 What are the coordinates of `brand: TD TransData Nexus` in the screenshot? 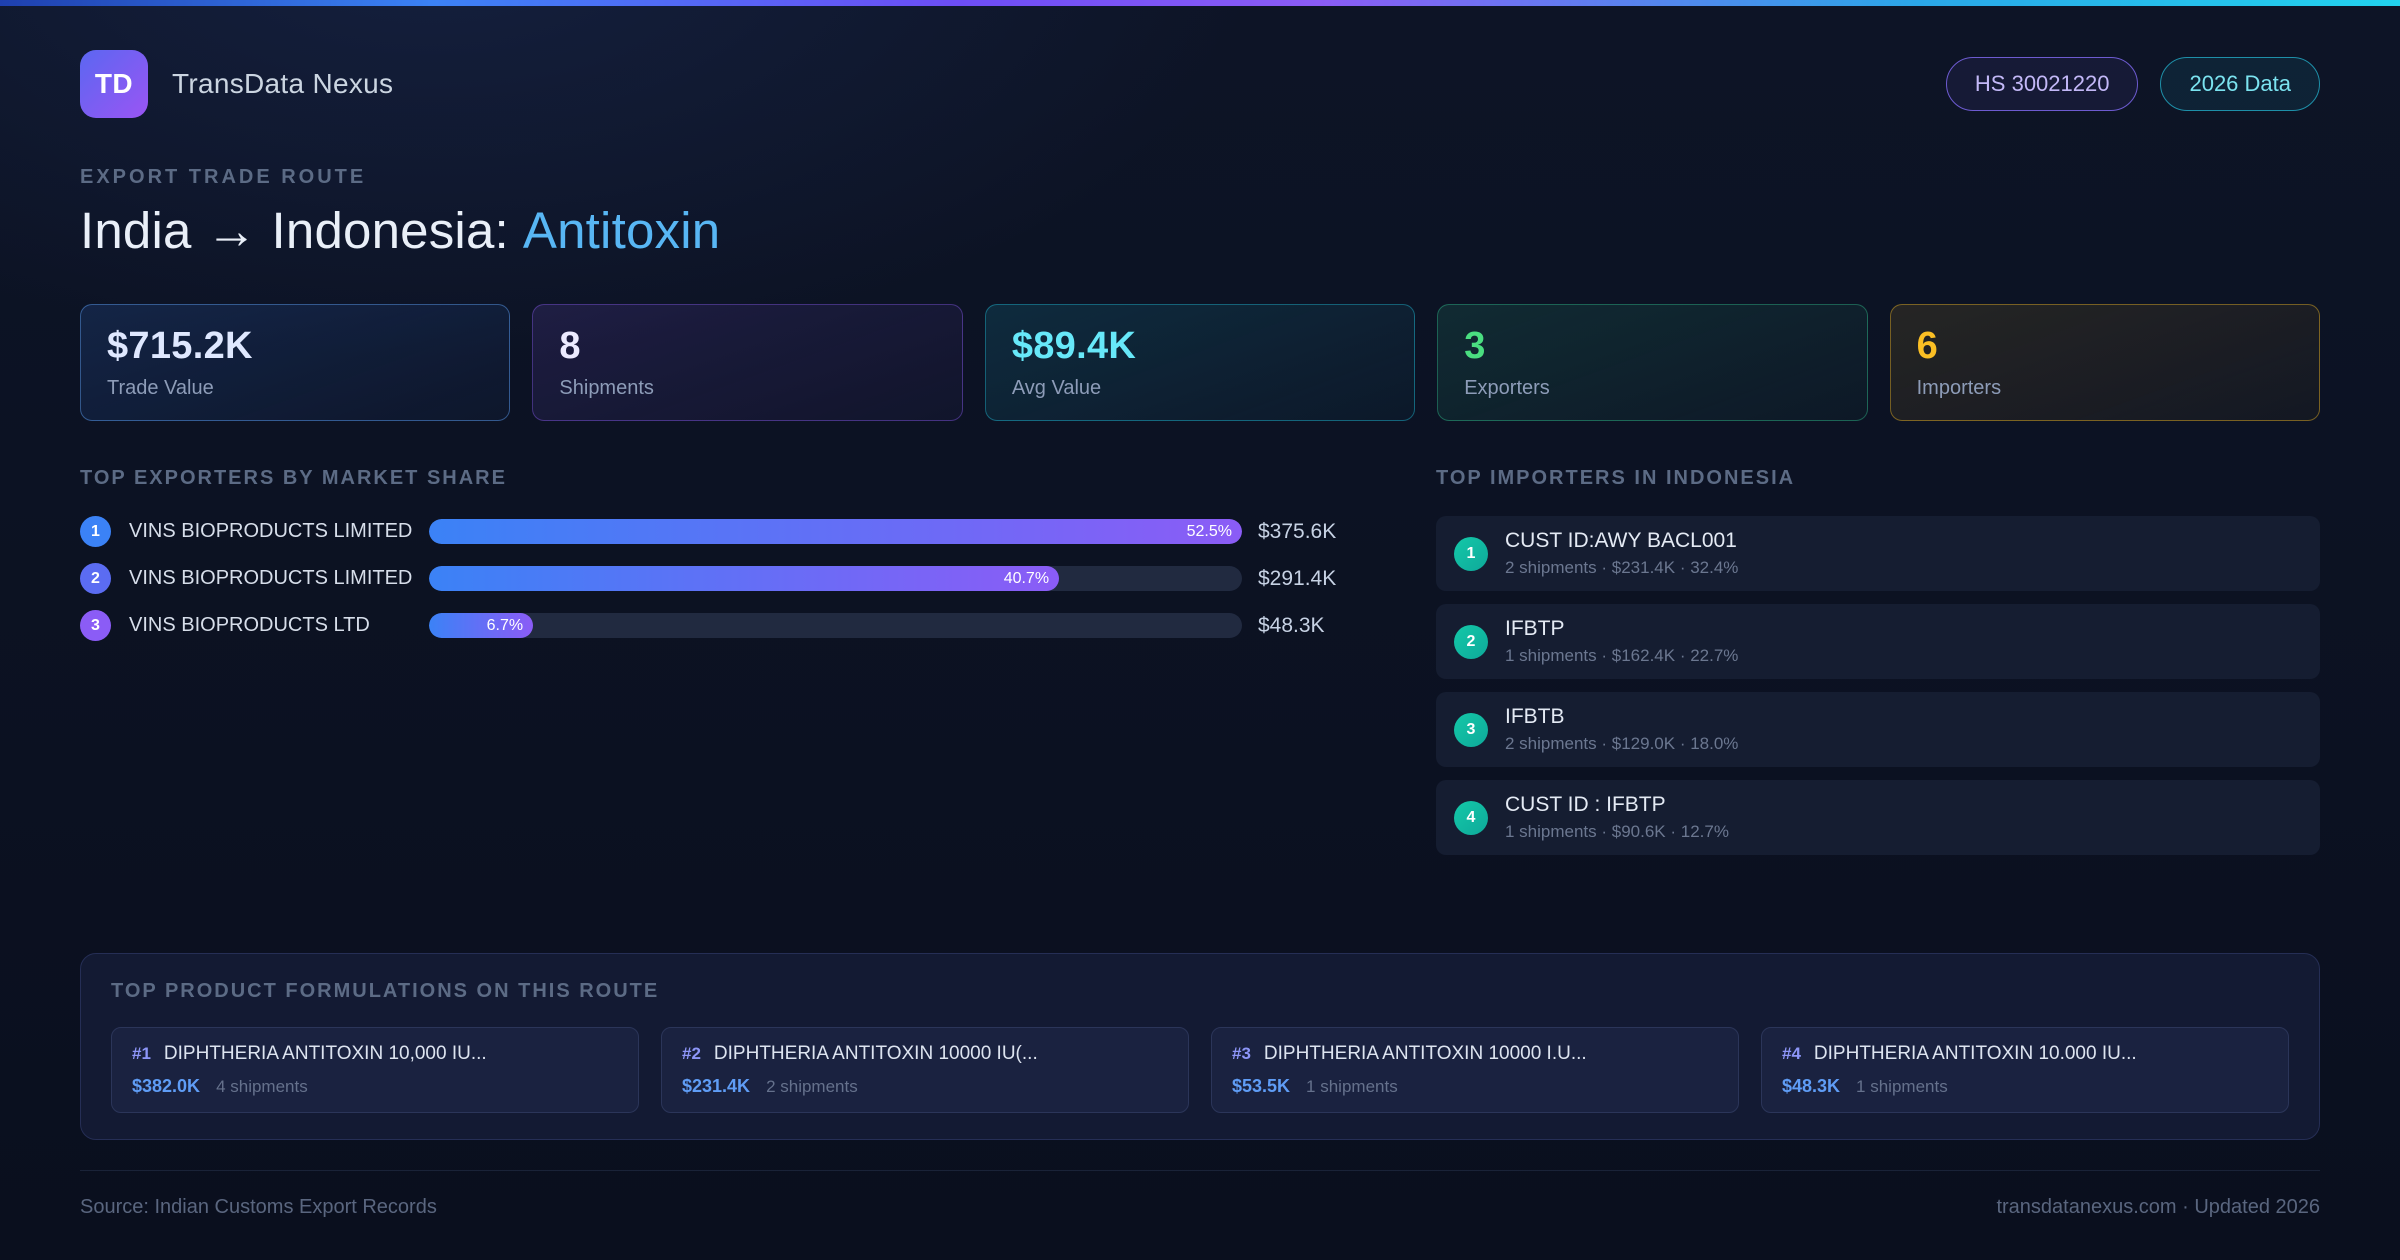 It's located at (236, 84).